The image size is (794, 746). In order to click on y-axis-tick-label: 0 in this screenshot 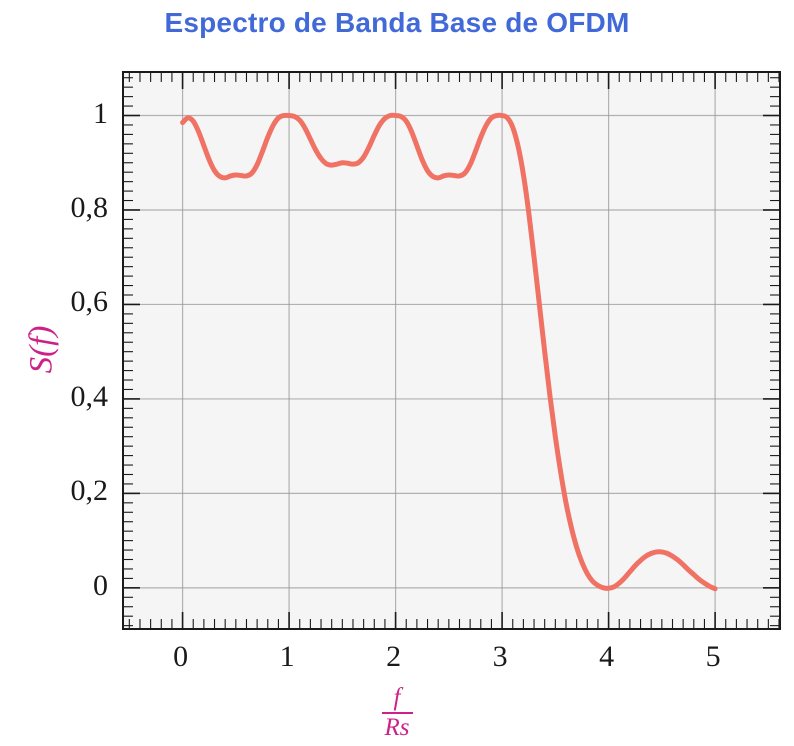, I will do `click(100, 585)`.